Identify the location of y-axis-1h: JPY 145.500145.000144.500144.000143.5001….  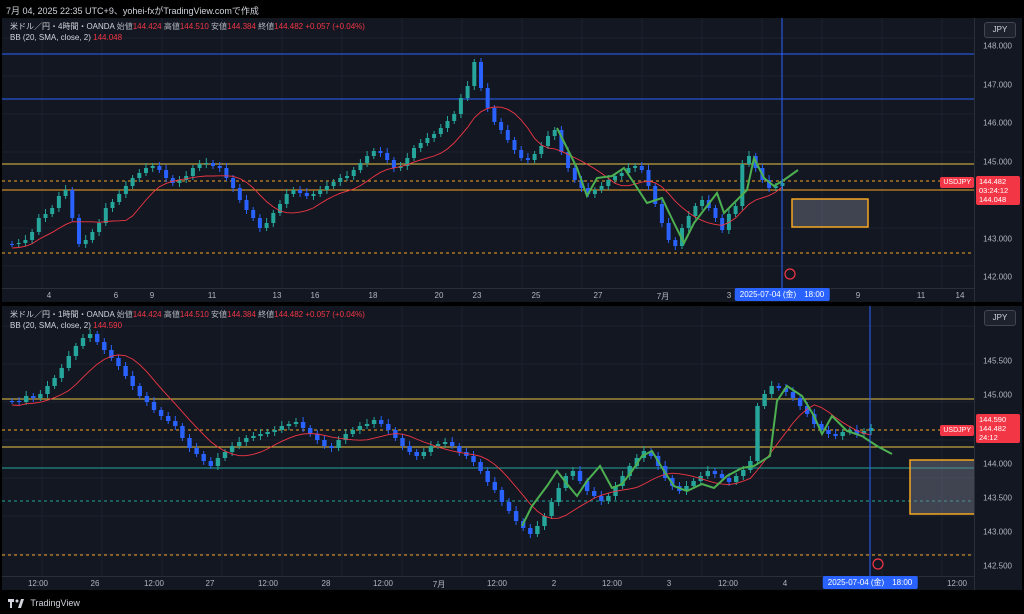
(998, 448).